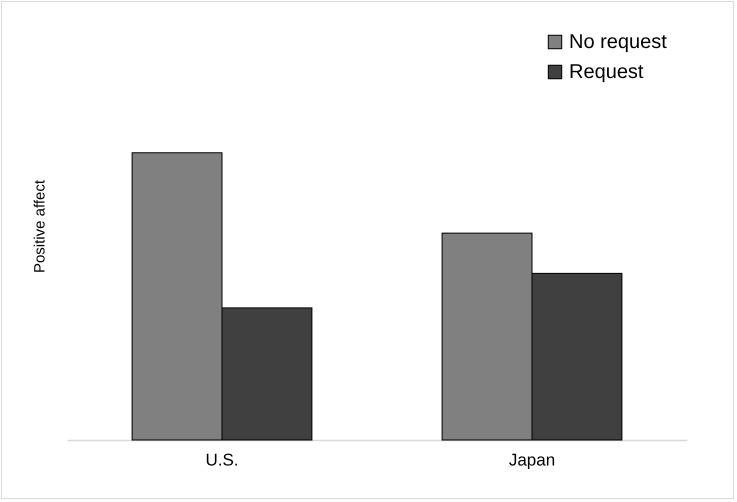  What do you see at coordinates (40, 226) in the screenshot?
I see `y-axis-title: Positive affect` at bounding box center [40, 226].